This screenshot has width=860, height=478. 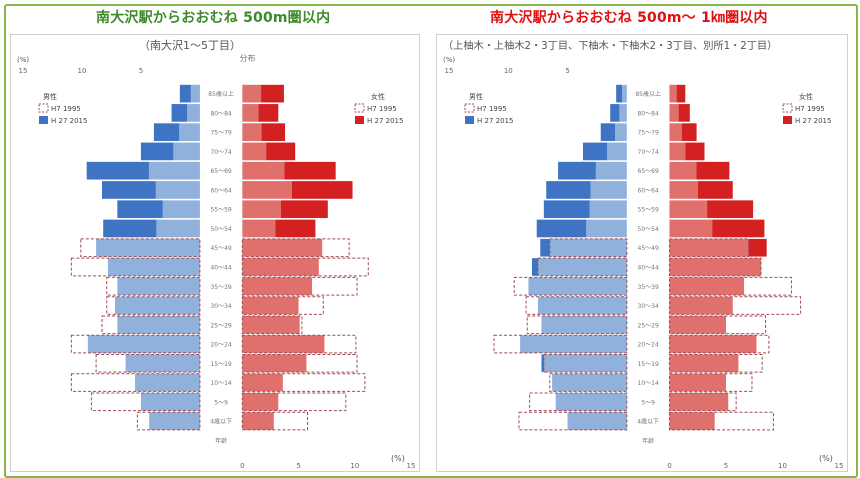 What do you see at coordinates (449, 60) in the screenshot?
I see `unit-label-top: (%)` at bounding box center [449, 60].